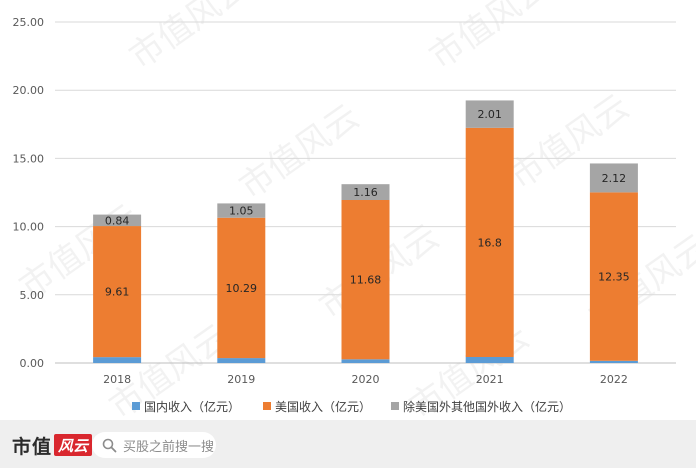 Image resolution: width=696 pixels, height=468 pixels. I want to click on y-tick-label: 15.00, so click(29, 158).